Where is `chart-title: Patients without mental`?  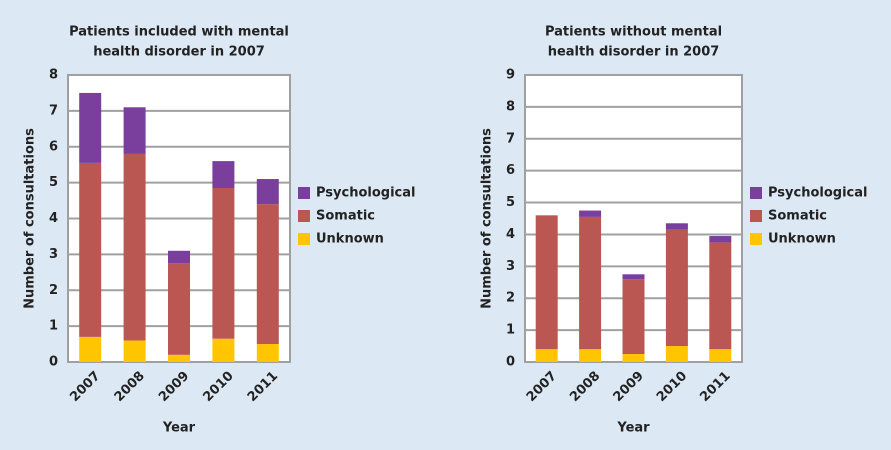
chart-title: Patients without mental is located at coordinates (633, 32).